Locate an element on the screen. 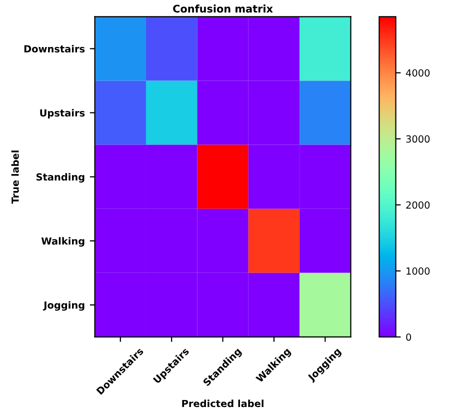  chart-title: Confusion matrix is located at coordinates (223, 8).